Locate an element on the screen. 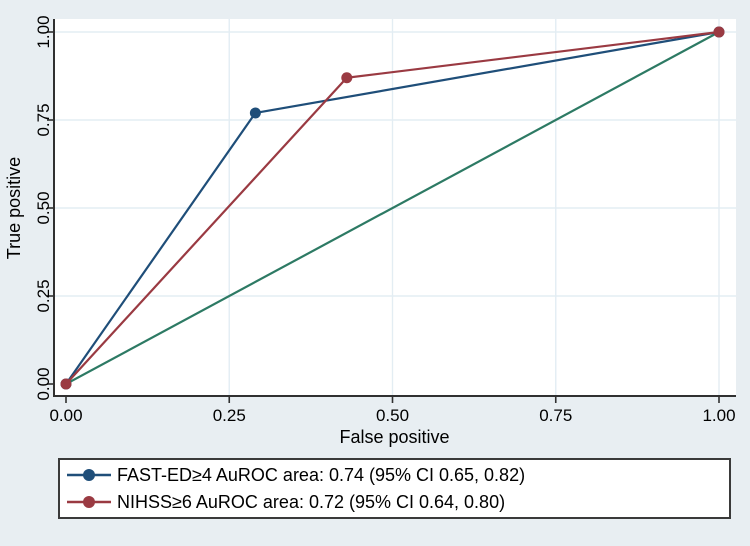 Image resolution: width=750 pixels, height=546 pixels. x-tick-label-0.00: 0.00 is located at coordinates (65, 415).